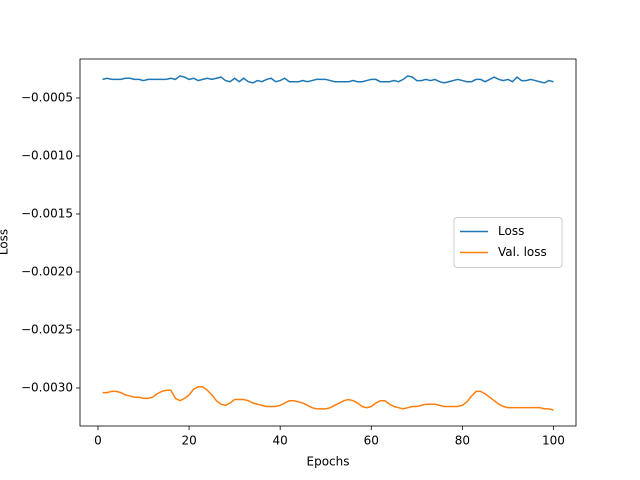 This screenshot has width=640, height=480. Describe the element at coordinates (280, 441) in the screenshot. I see `x-tick-label: 40` at that location.